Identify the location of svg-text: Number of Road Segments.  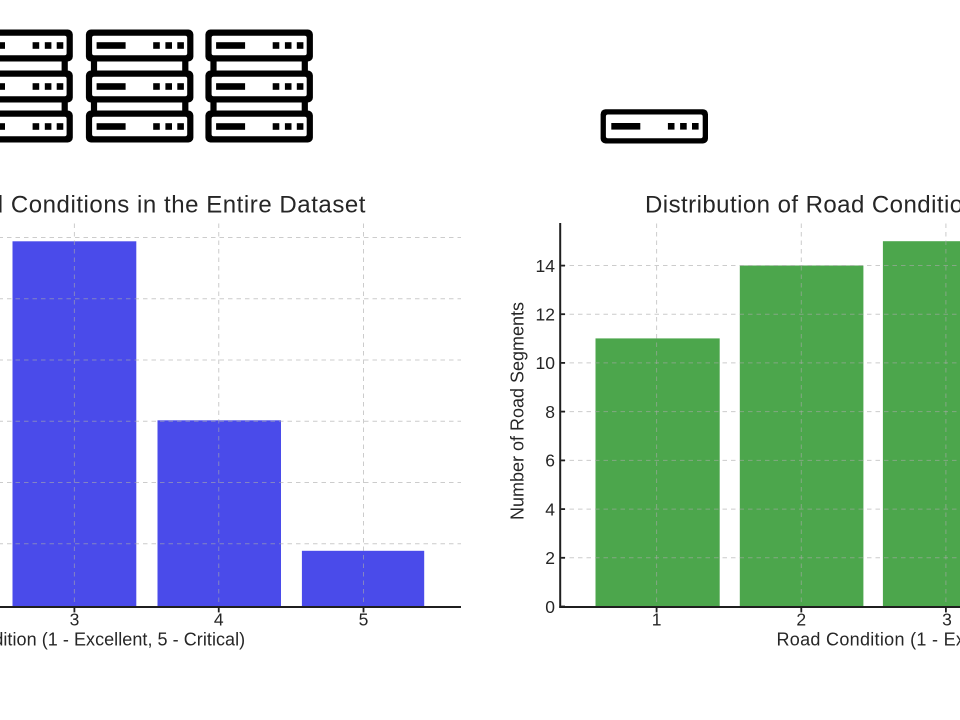
(518, 411).